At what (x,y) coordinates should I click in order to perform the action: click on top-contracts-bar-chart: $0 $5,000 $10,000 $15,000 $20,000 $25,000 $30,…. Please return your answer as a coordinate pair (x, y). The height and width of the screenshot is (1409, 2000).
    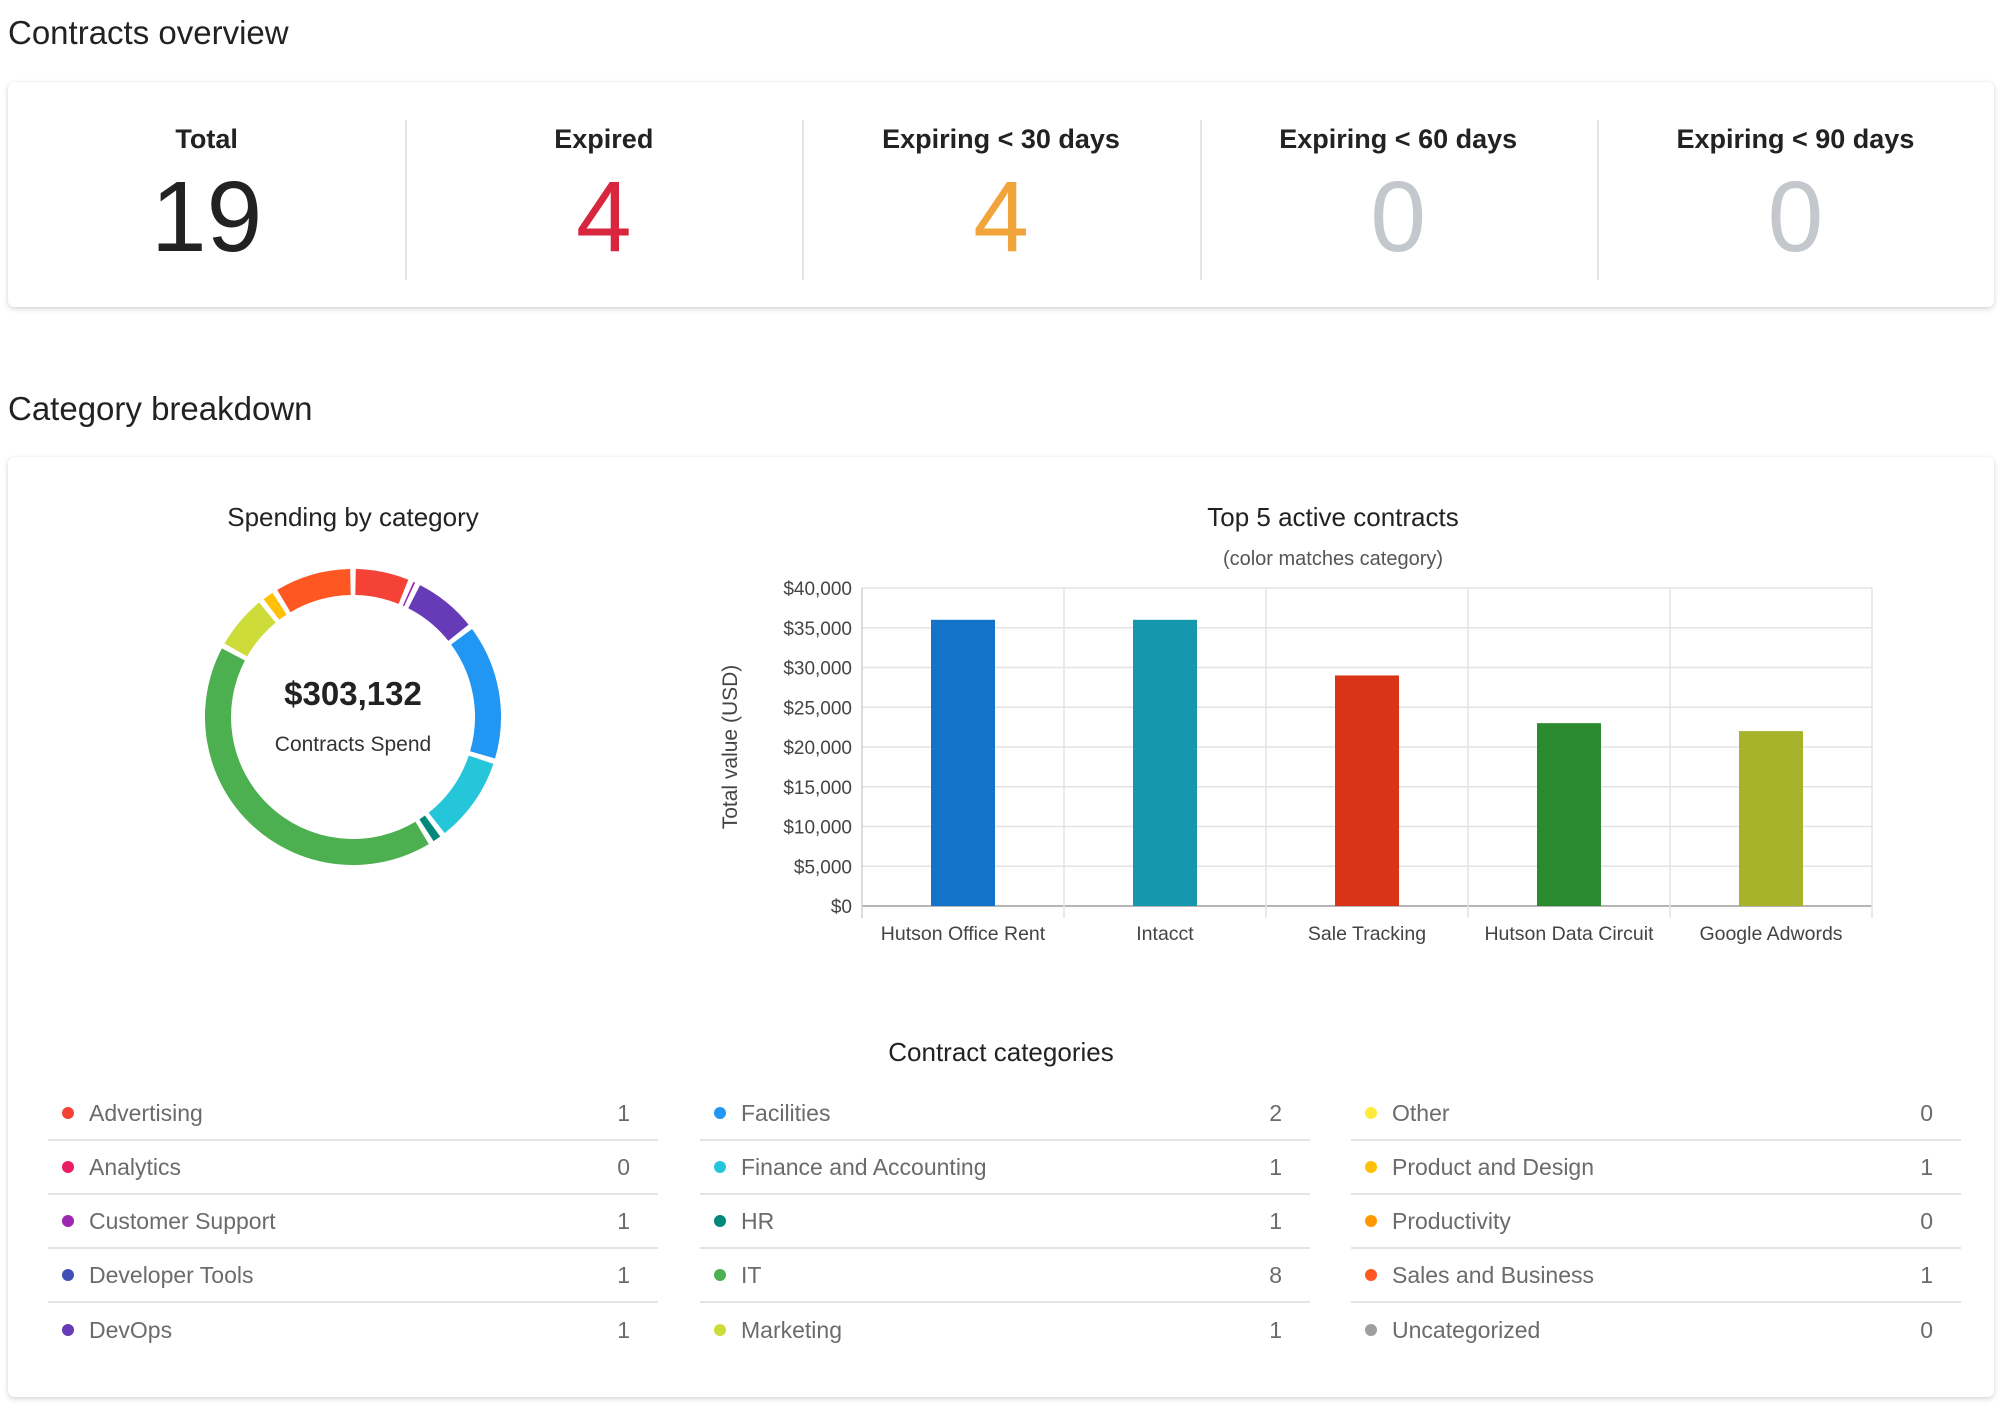
    Looking at the image, I should click on (1296, 762).